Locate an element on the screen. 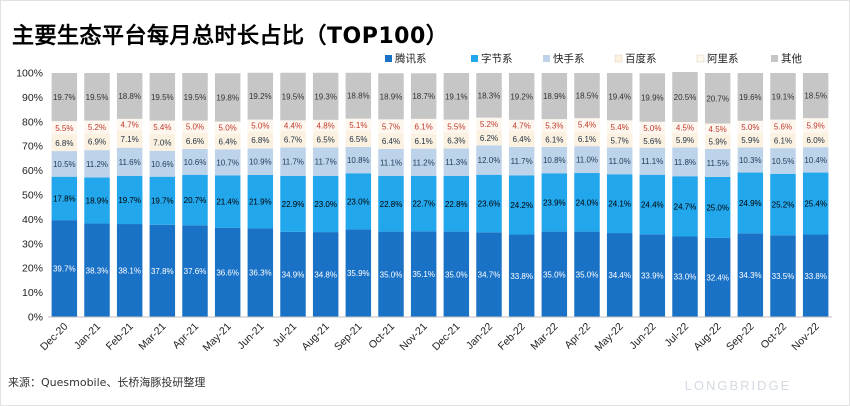 The image size is (850, 406). data-label: 6.9% is located at coordinates (97, 142).